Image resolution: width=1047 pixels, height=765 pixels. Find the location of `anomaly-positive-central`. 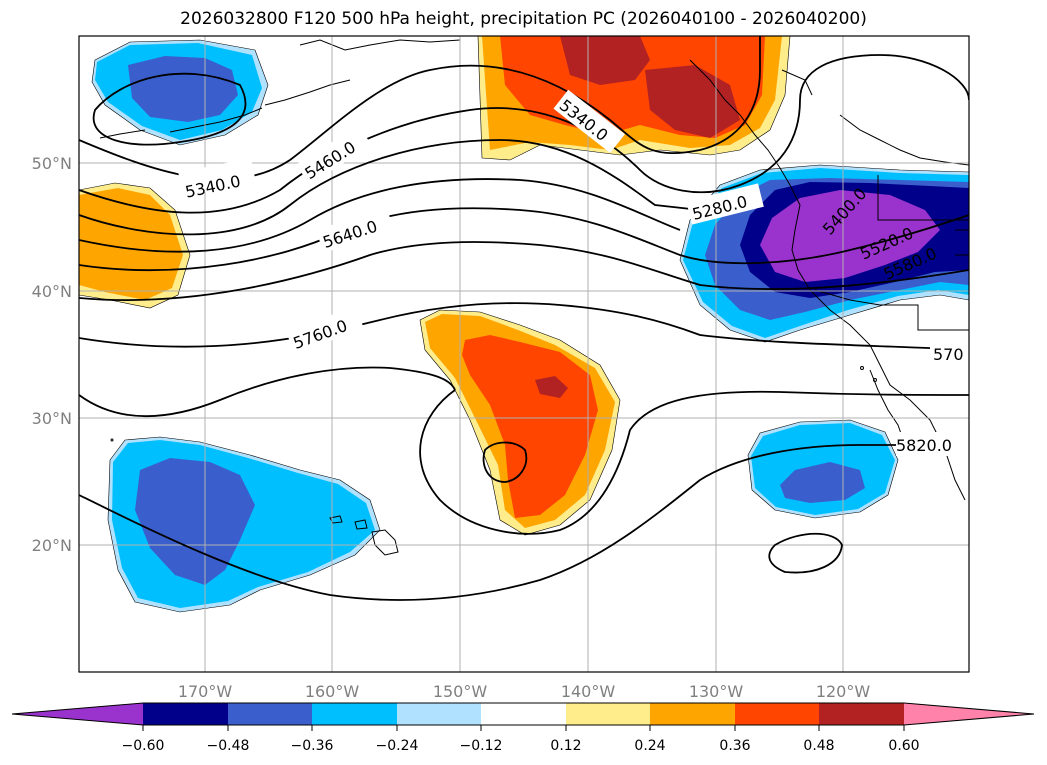

anomaly-positive-central is located at coordinates (520, 422).